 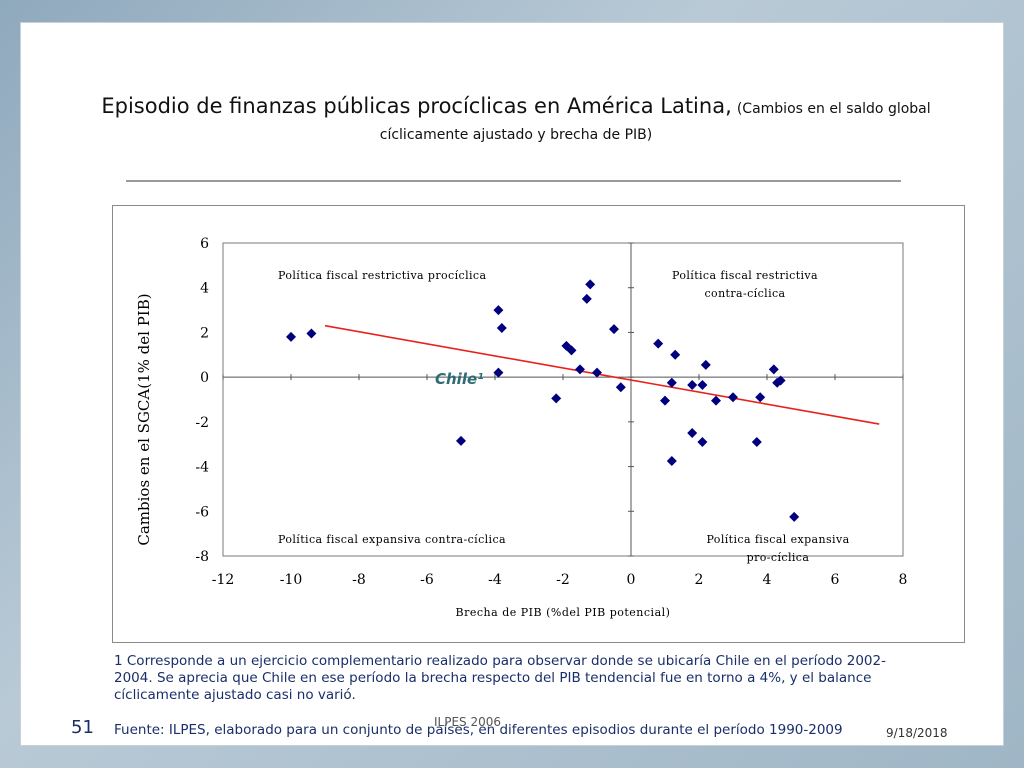 What do you see at coordinates (699, 580) in the screenshot?
I see `x-tick-label: 2` at bounding box center [699, 580].